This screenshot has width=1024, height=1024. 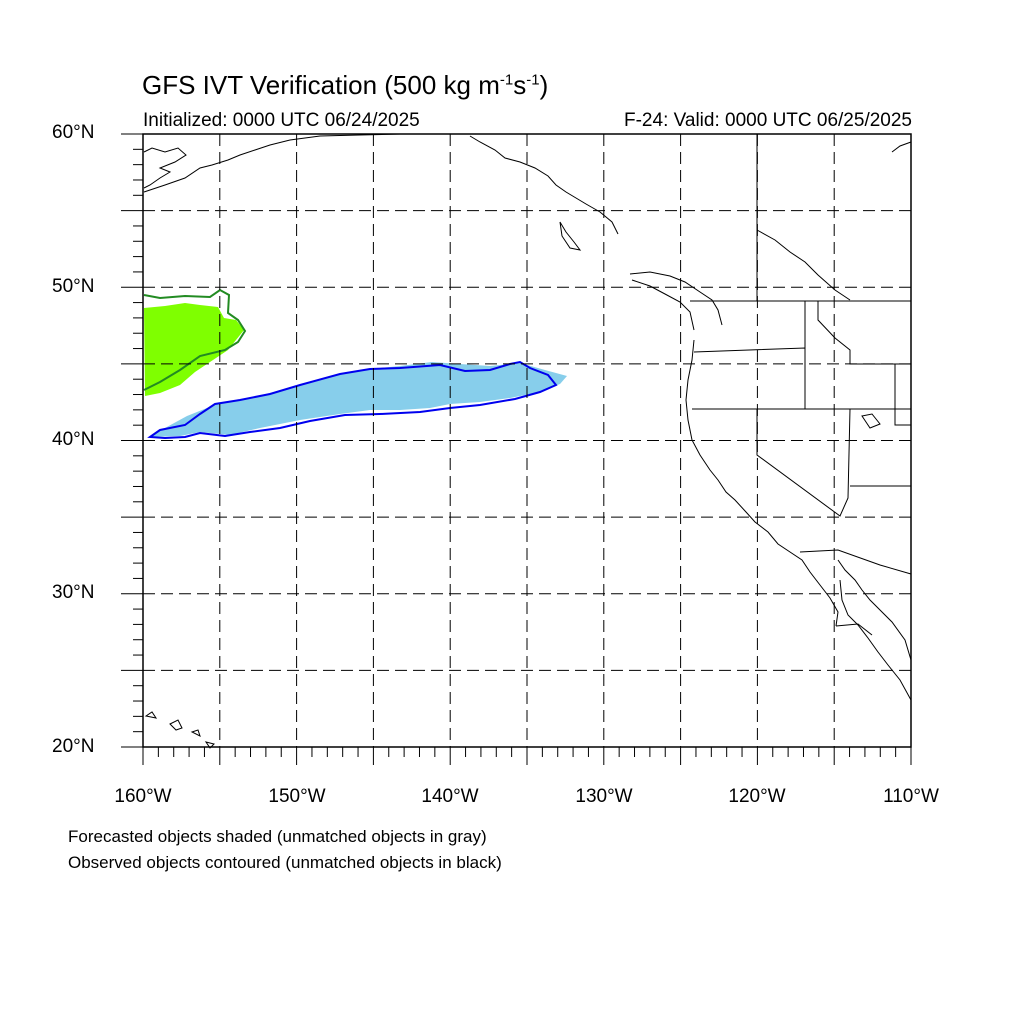 I want to click on lat-label-50n: 50°N, so click(x=73, y=286).